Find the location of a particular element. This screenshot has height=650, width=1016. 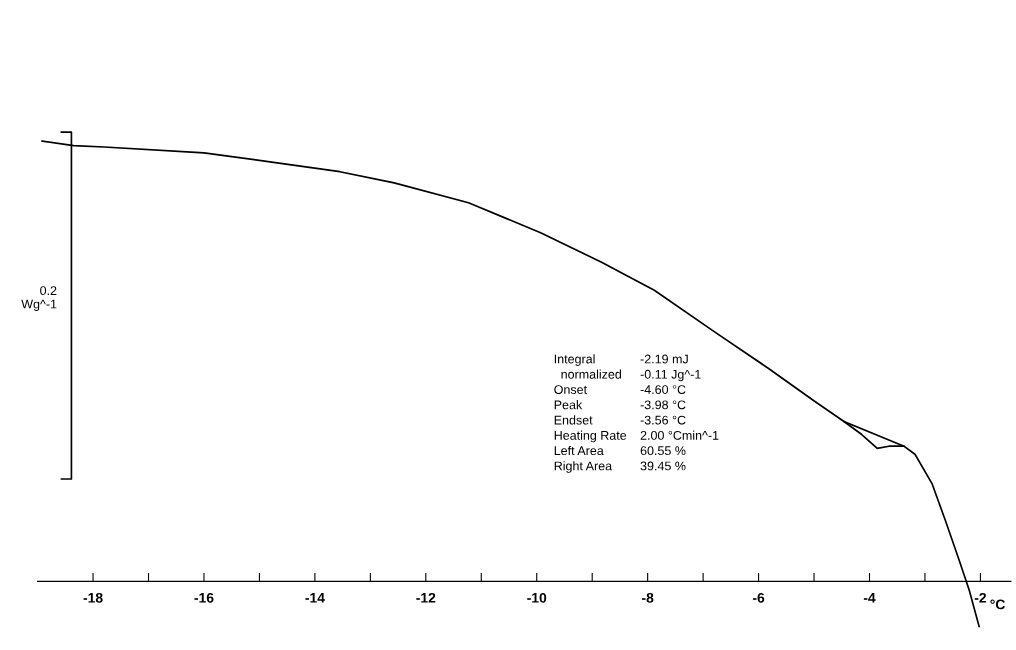

x-axis-title: °C is located at coordinates (997, 604).